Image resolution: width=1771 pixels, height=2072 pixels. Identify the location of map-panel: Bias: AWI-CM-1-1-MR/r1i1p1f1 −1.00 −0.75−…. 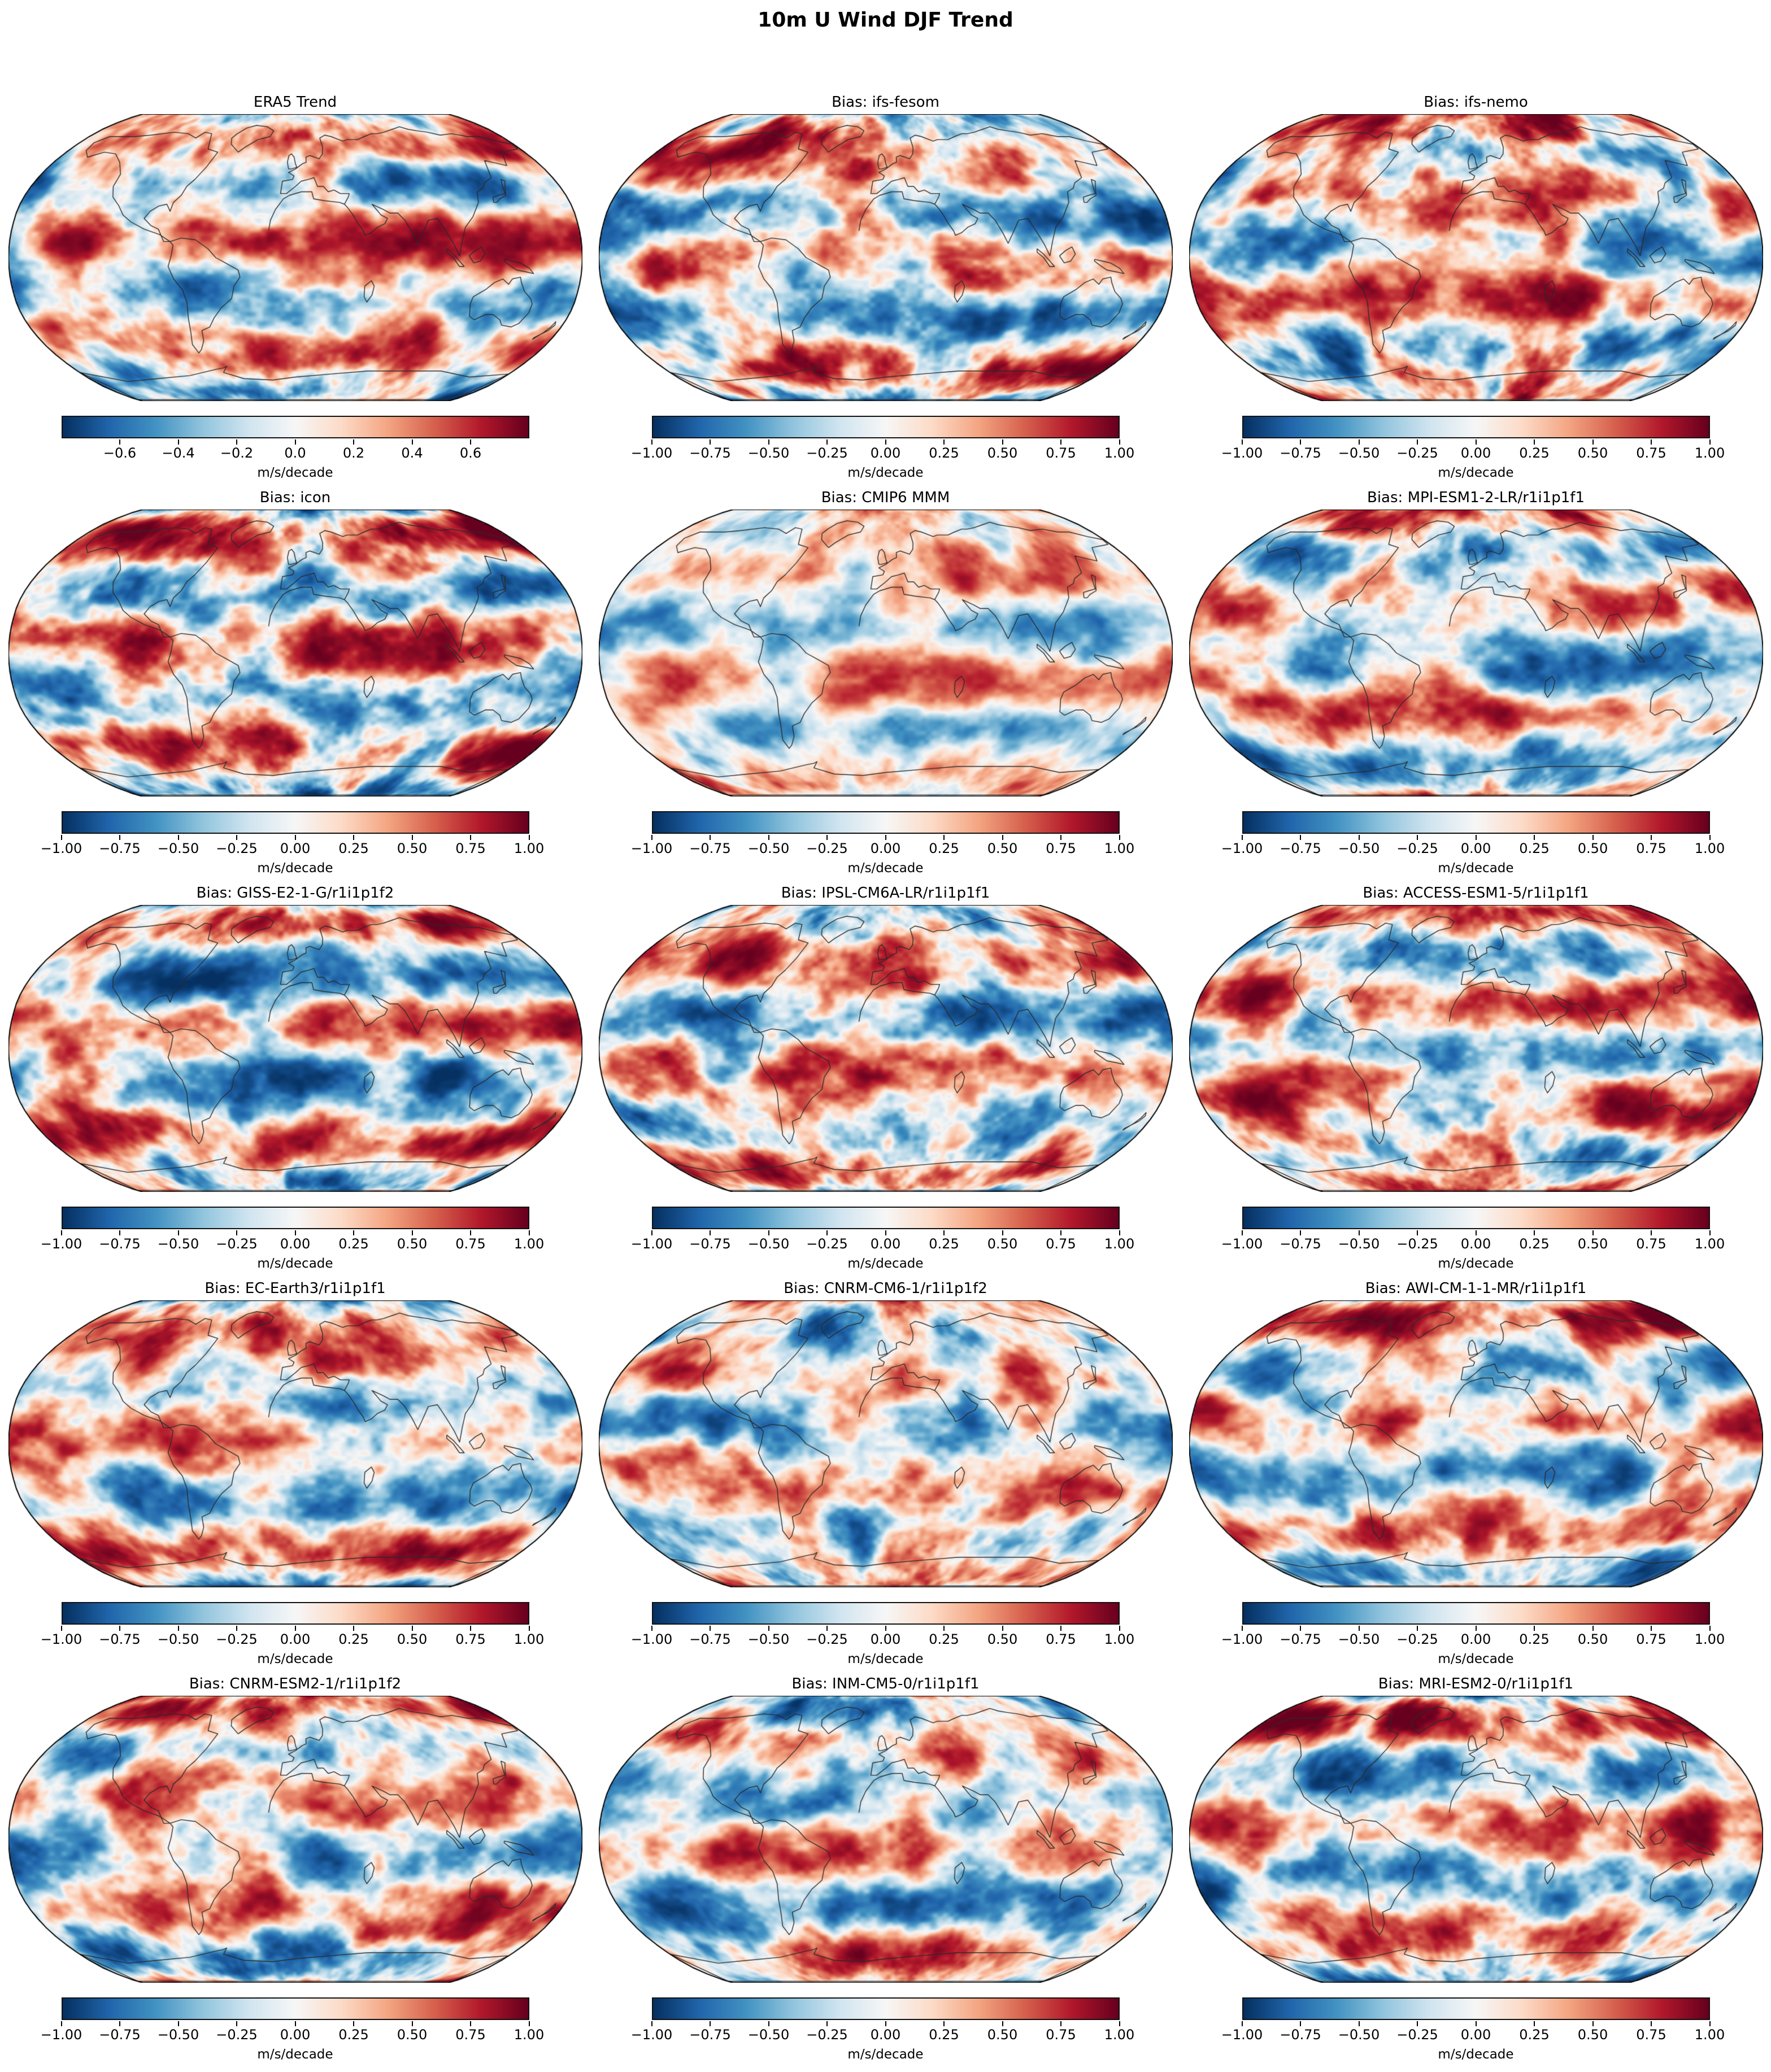
(1476, 1474).